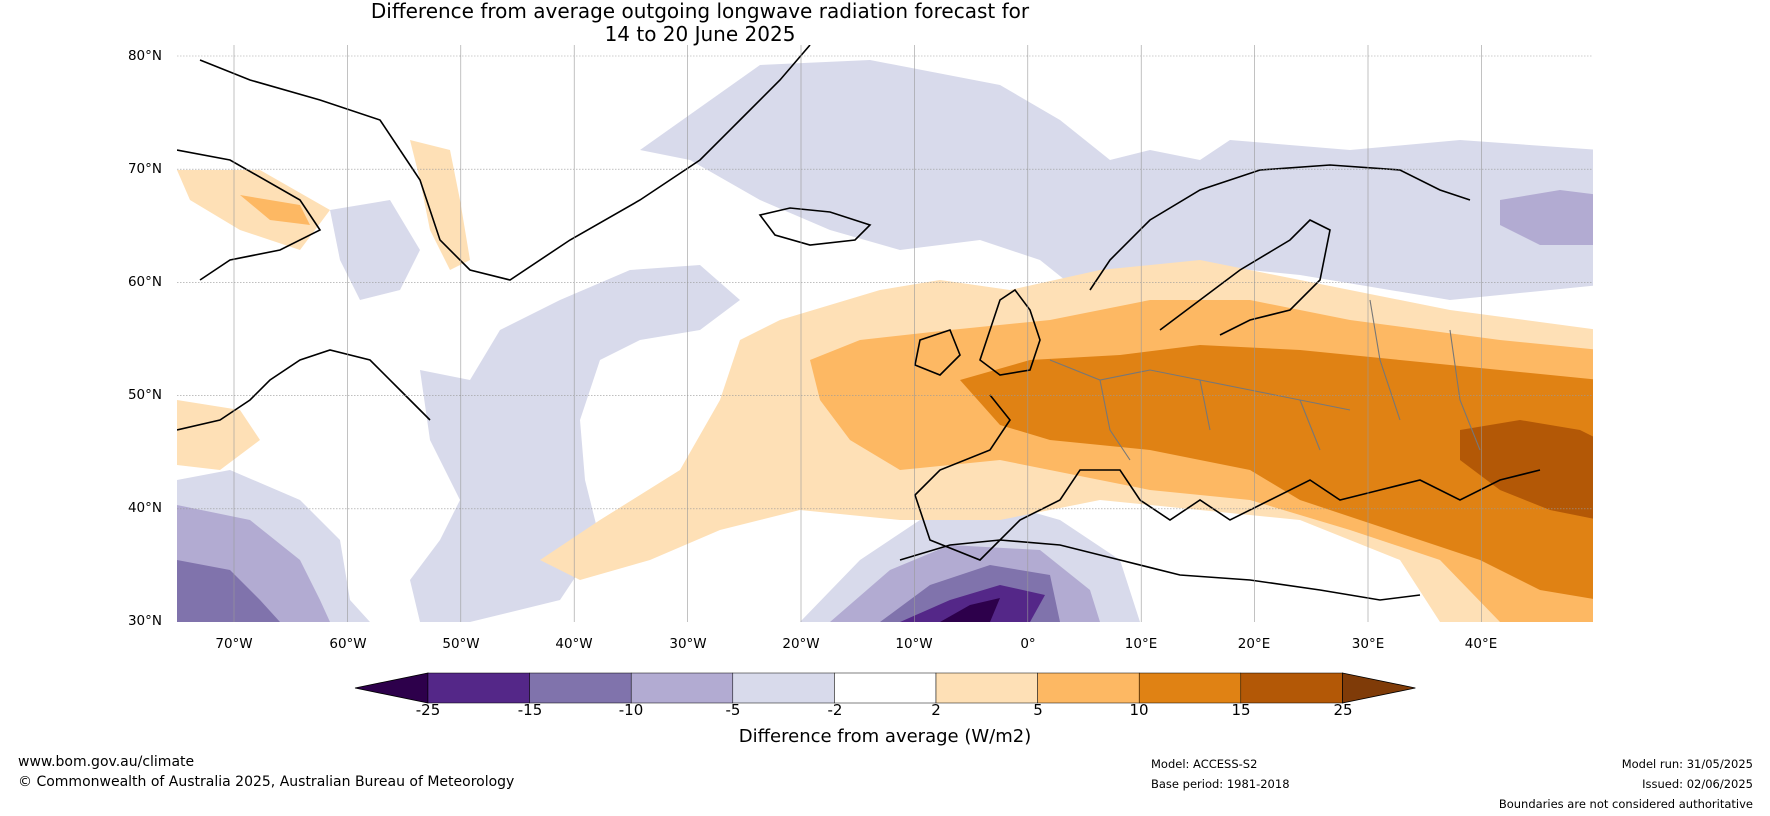 The width and height of the screenshot is (1770, 816). What do you see at coordinates (1241, 710) in the screenshot?
I see `colorbar-tick-15: 15` at bounding box center [1241, 710].